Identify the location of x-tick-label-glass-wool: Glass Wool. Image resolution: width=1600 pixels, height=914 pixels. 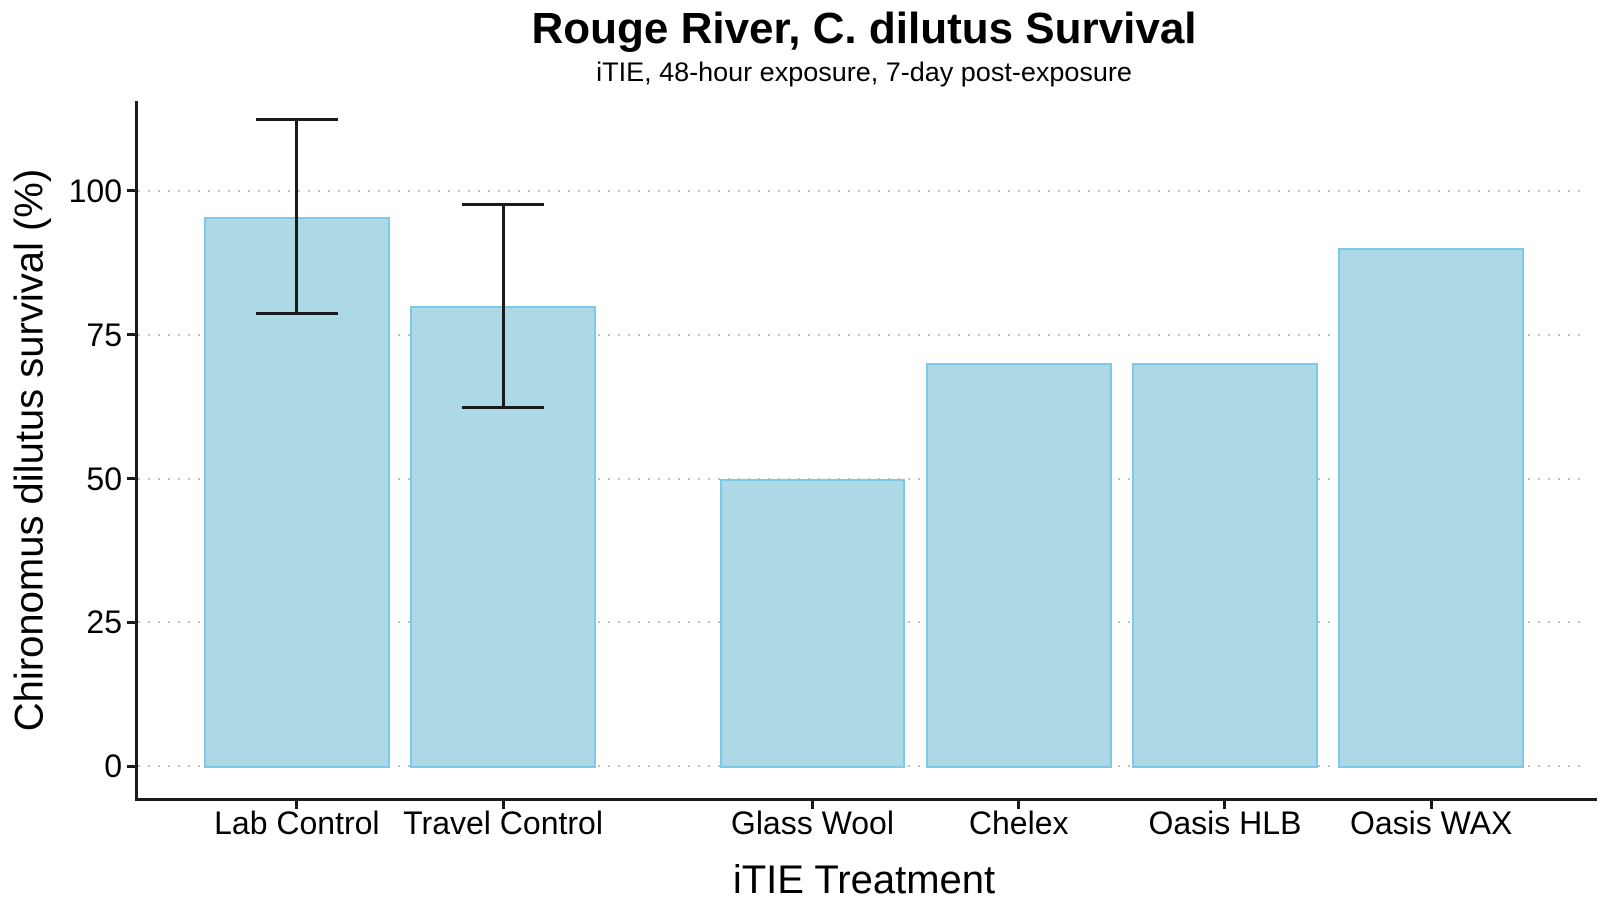
(812, 823).